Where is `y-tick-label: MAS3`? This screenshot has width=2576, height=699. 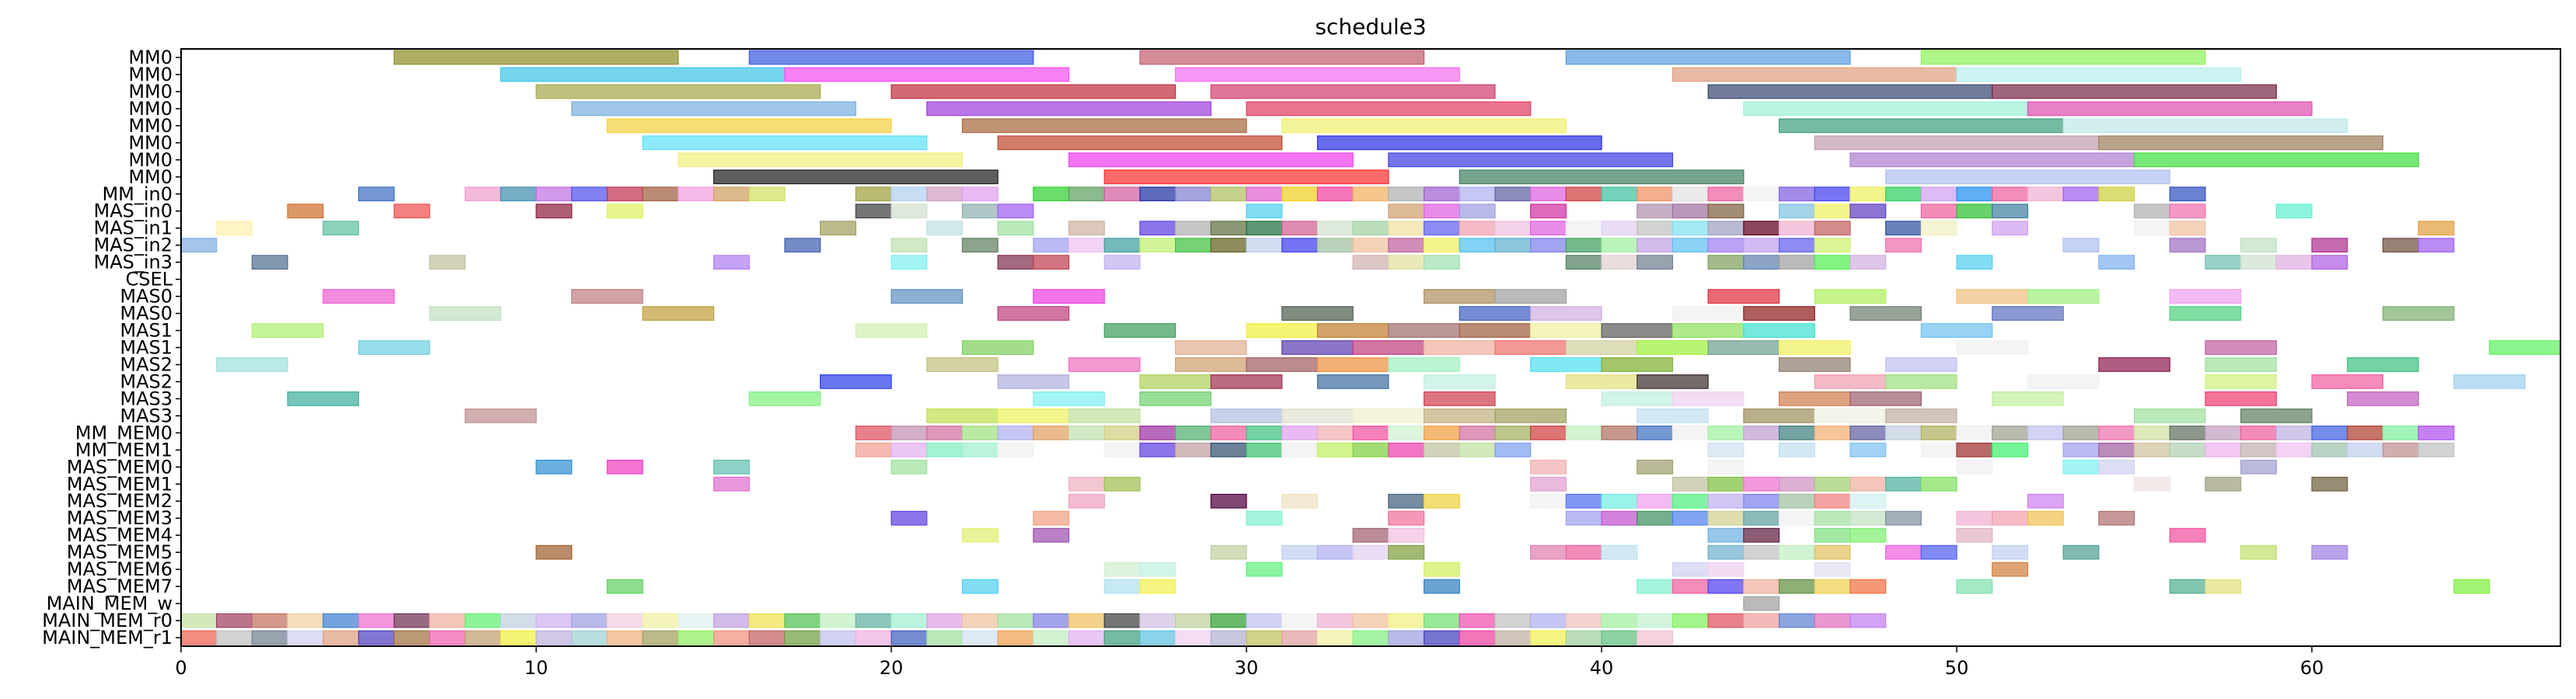
y-tick-label: MAS3 is located at coordinates (146, 398).